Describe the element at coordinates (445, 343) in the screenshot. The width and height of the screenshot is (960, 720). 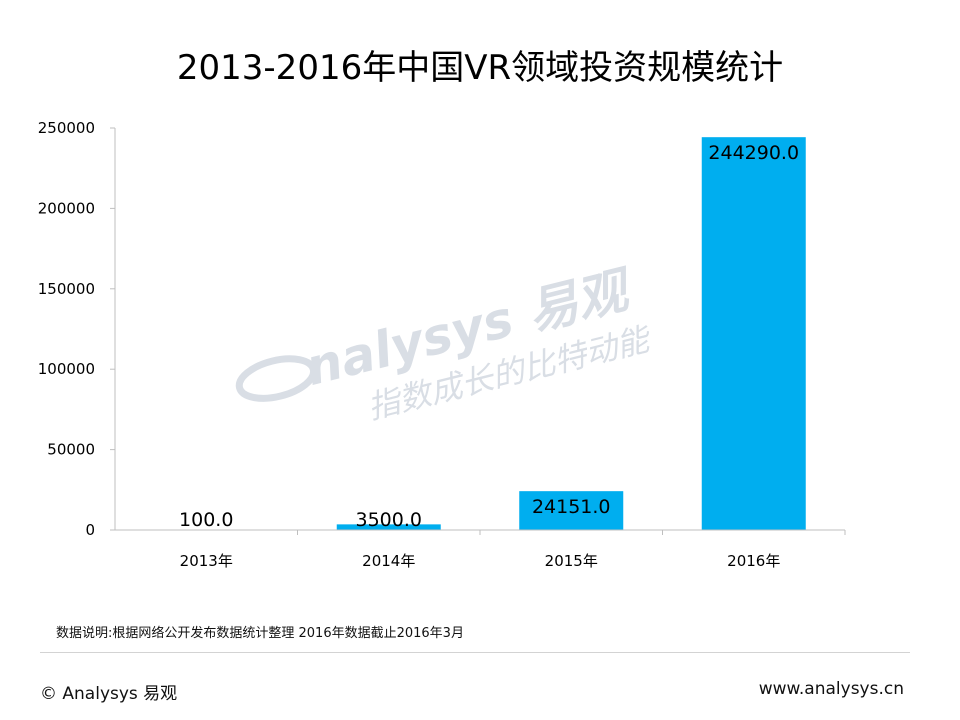
I see `watermark: nalysys 易观 指数成长的比特动能` at that location.